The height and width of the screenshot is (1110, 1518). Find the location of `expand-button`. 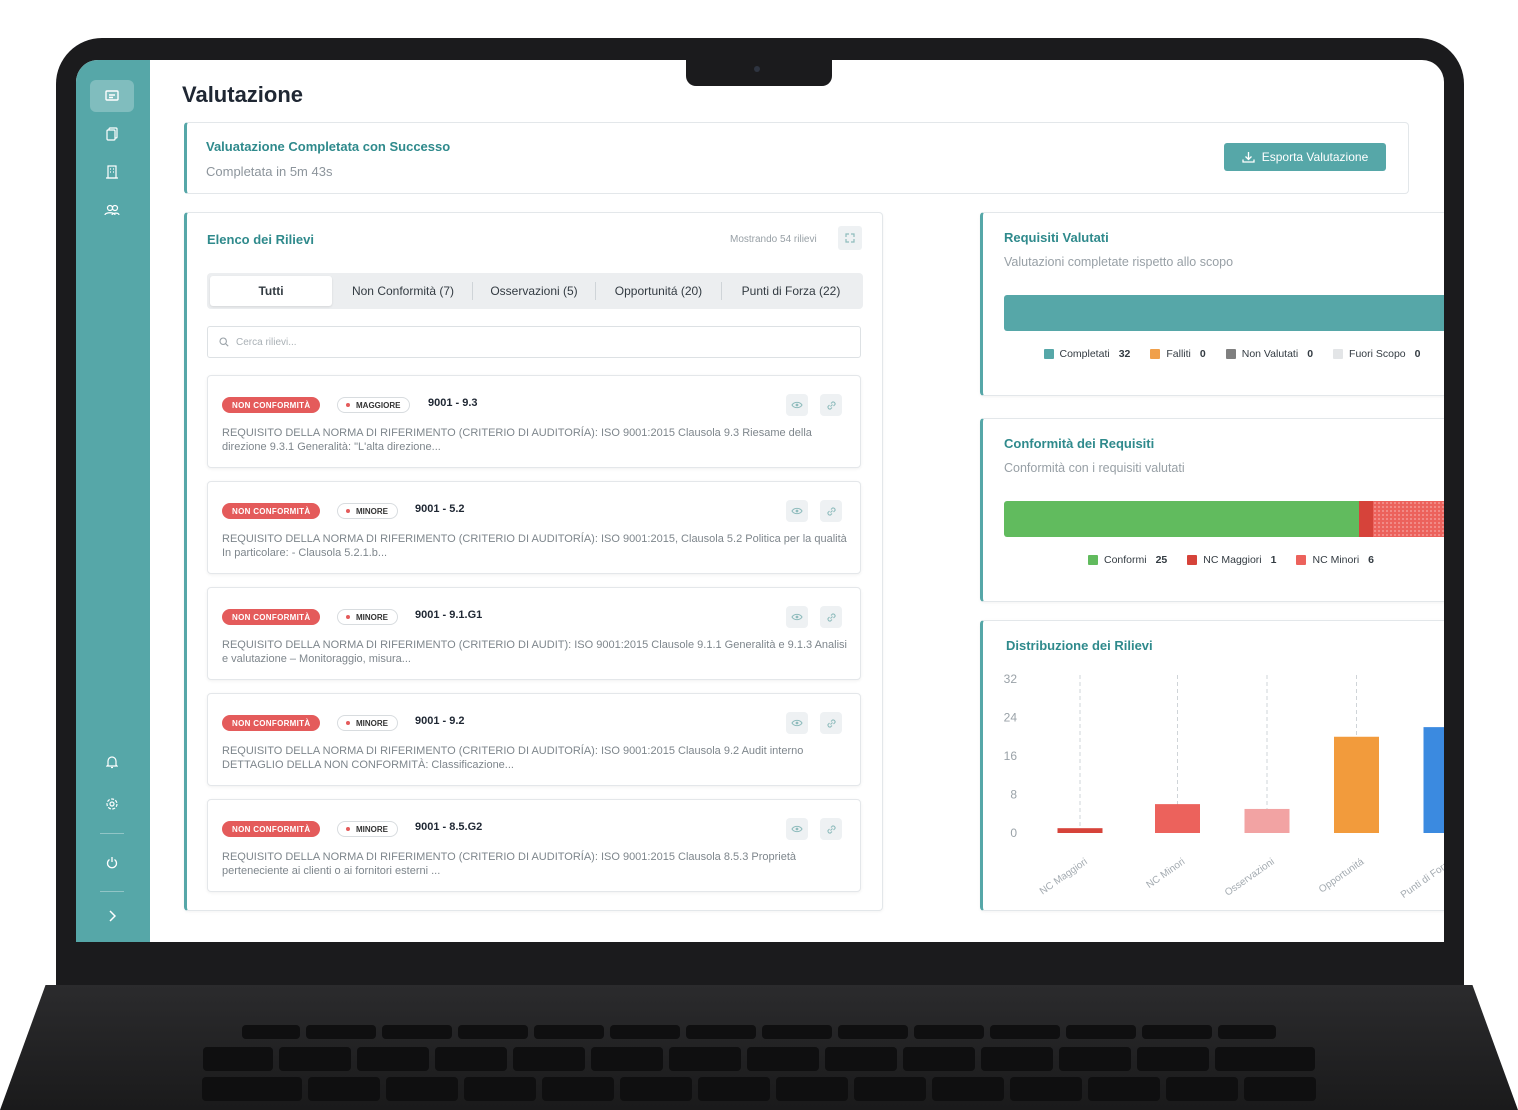

expand-button is located at coordinates (850, 238).